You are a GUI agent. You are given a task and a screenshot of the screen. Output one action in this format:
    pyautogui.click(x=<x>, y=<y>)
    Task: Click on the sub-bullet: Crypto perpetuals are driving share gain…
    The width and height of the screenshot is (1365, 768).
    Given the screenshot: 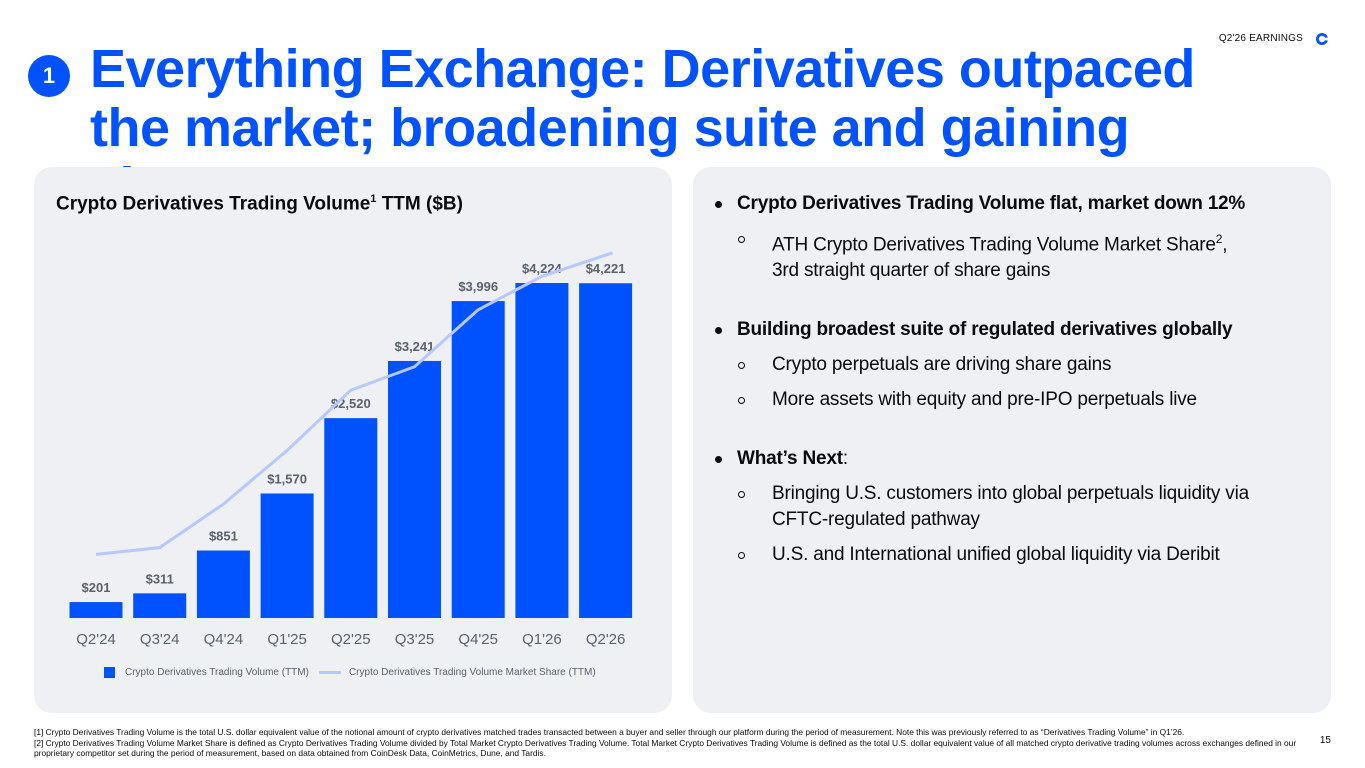 What is the action you would take?
    pyautogui.click(x=1015, y=365)
    